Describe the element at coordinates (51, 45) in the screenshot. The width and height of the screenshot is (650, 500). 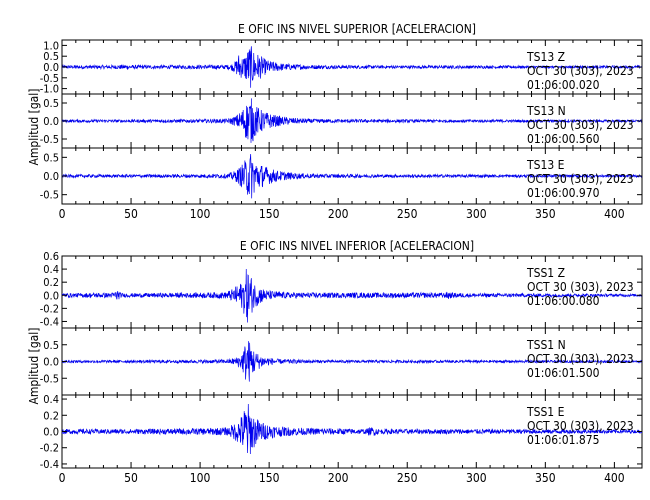
I see `y-tick-label: 1.0` at that location.